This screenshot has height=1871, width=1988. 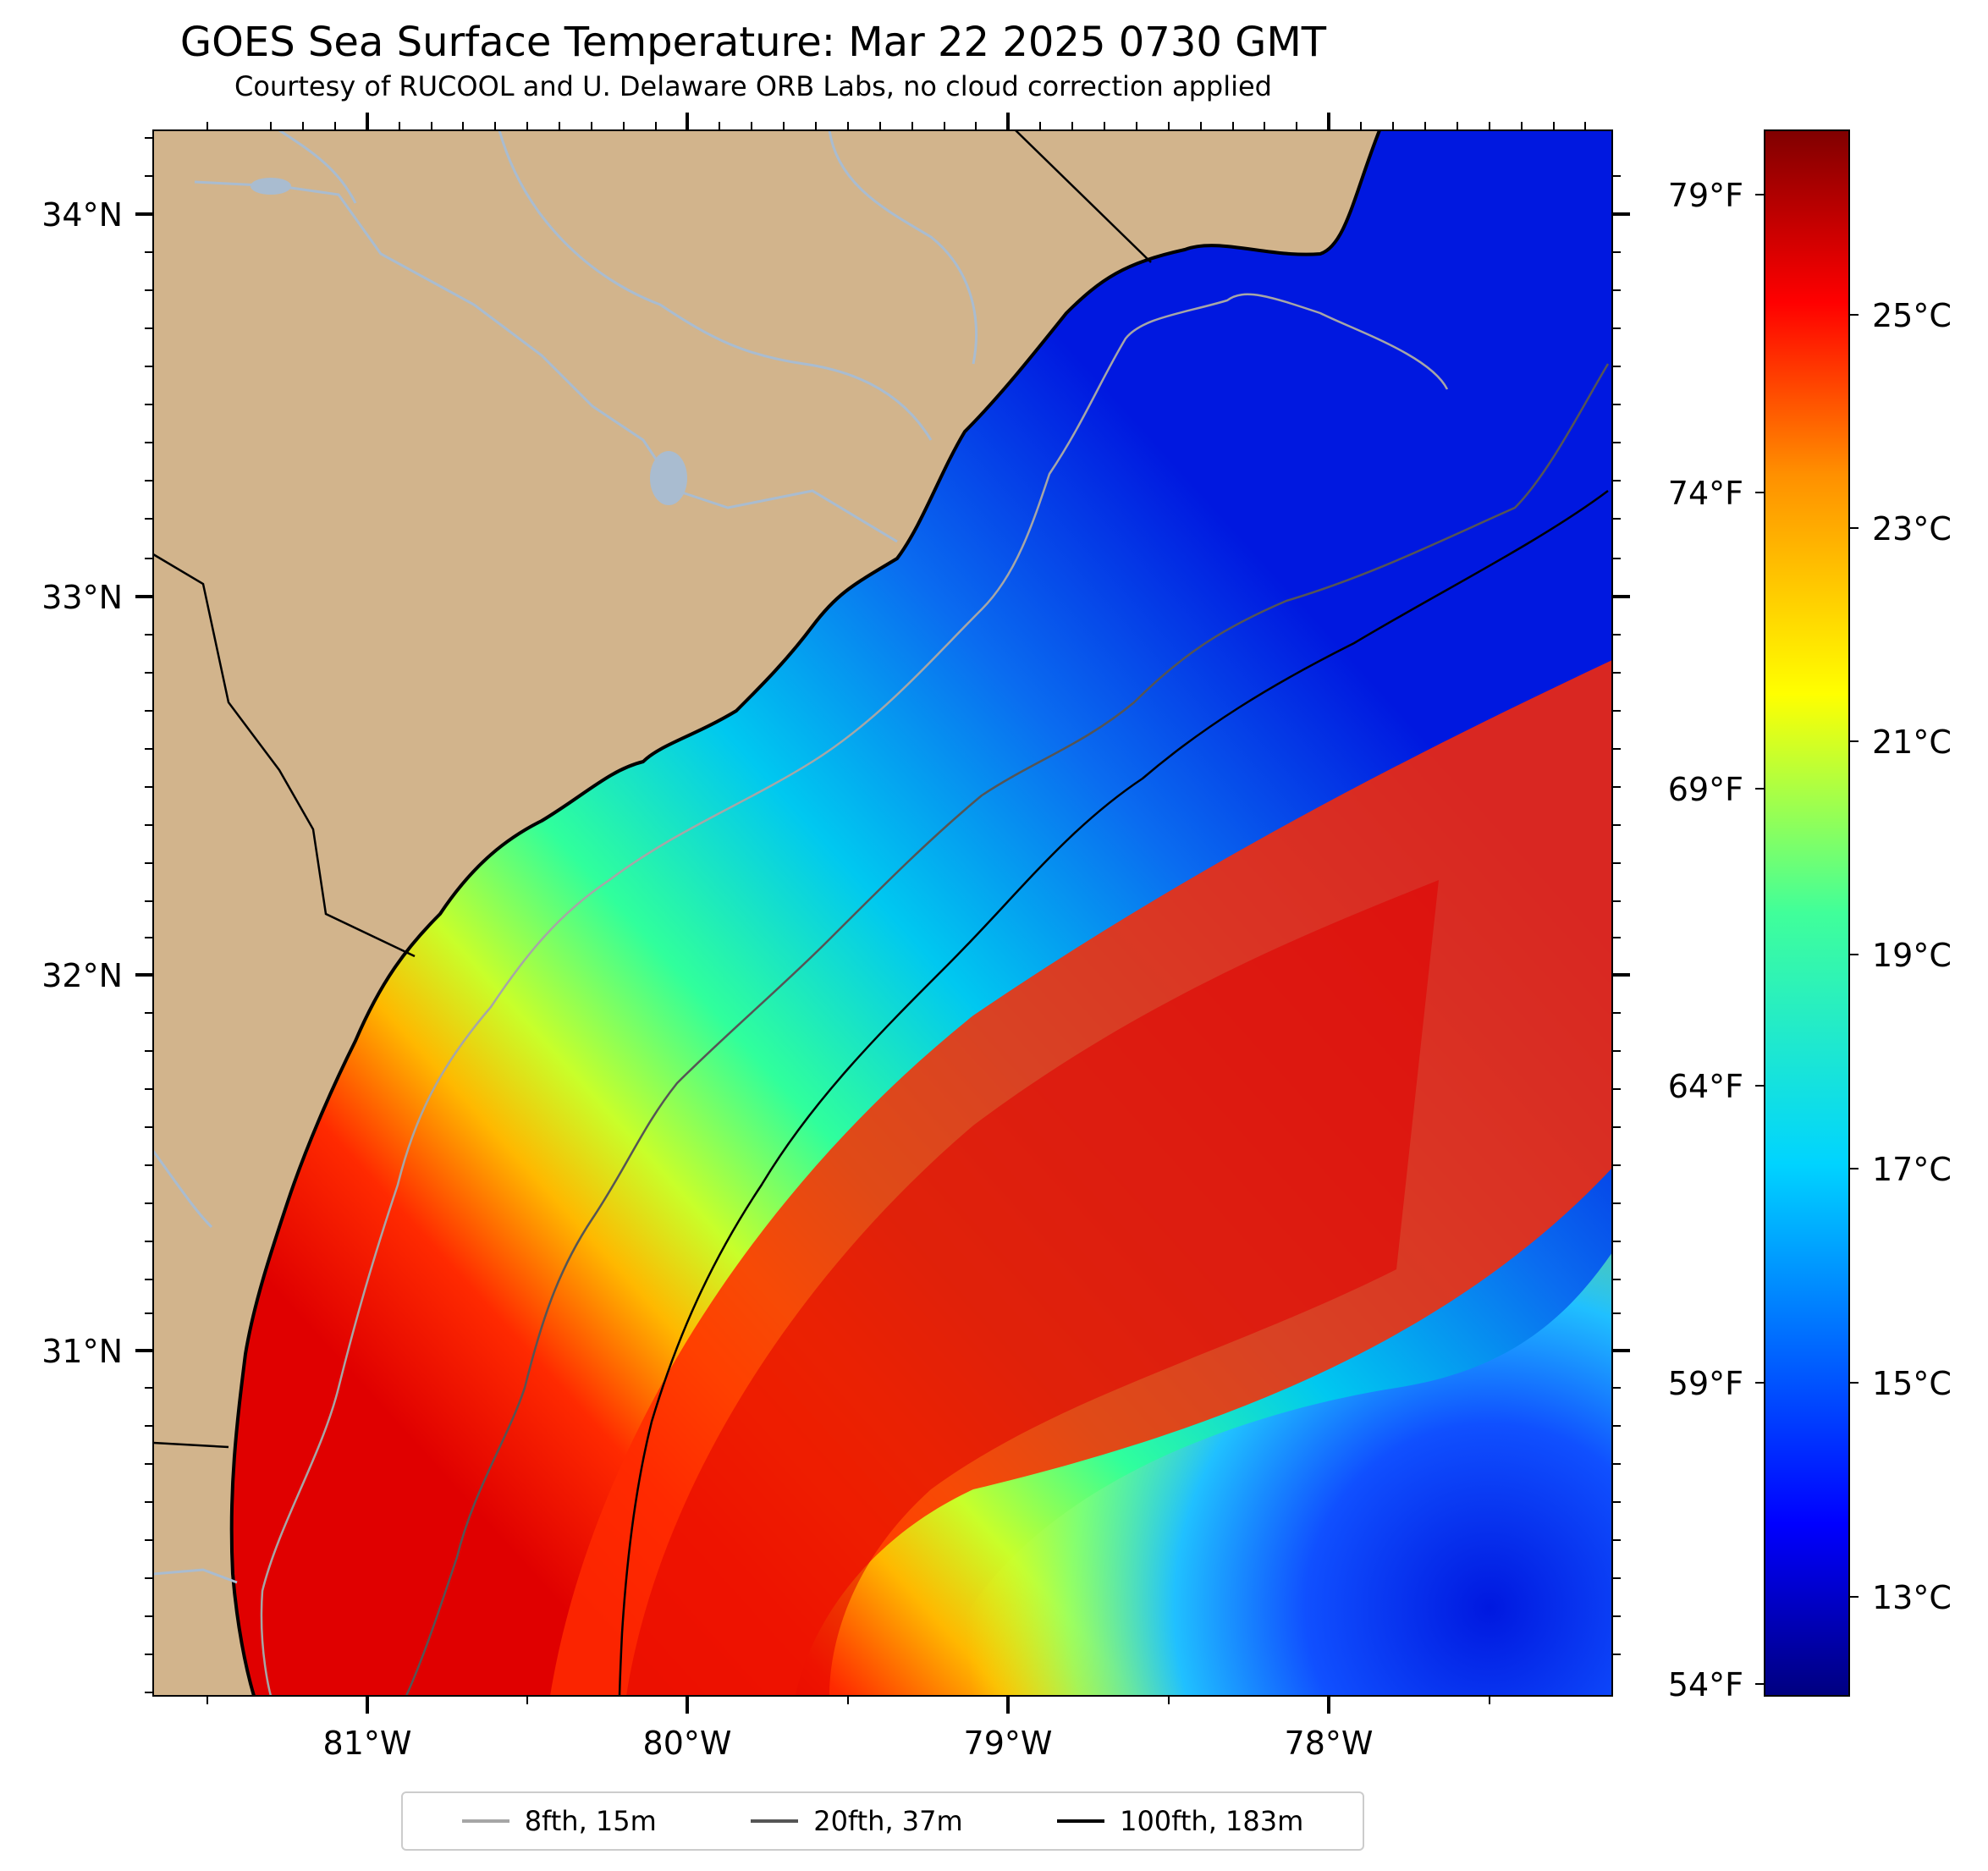 I want to click on lat-label-34n: 34°N, so click(x=82, y=215).